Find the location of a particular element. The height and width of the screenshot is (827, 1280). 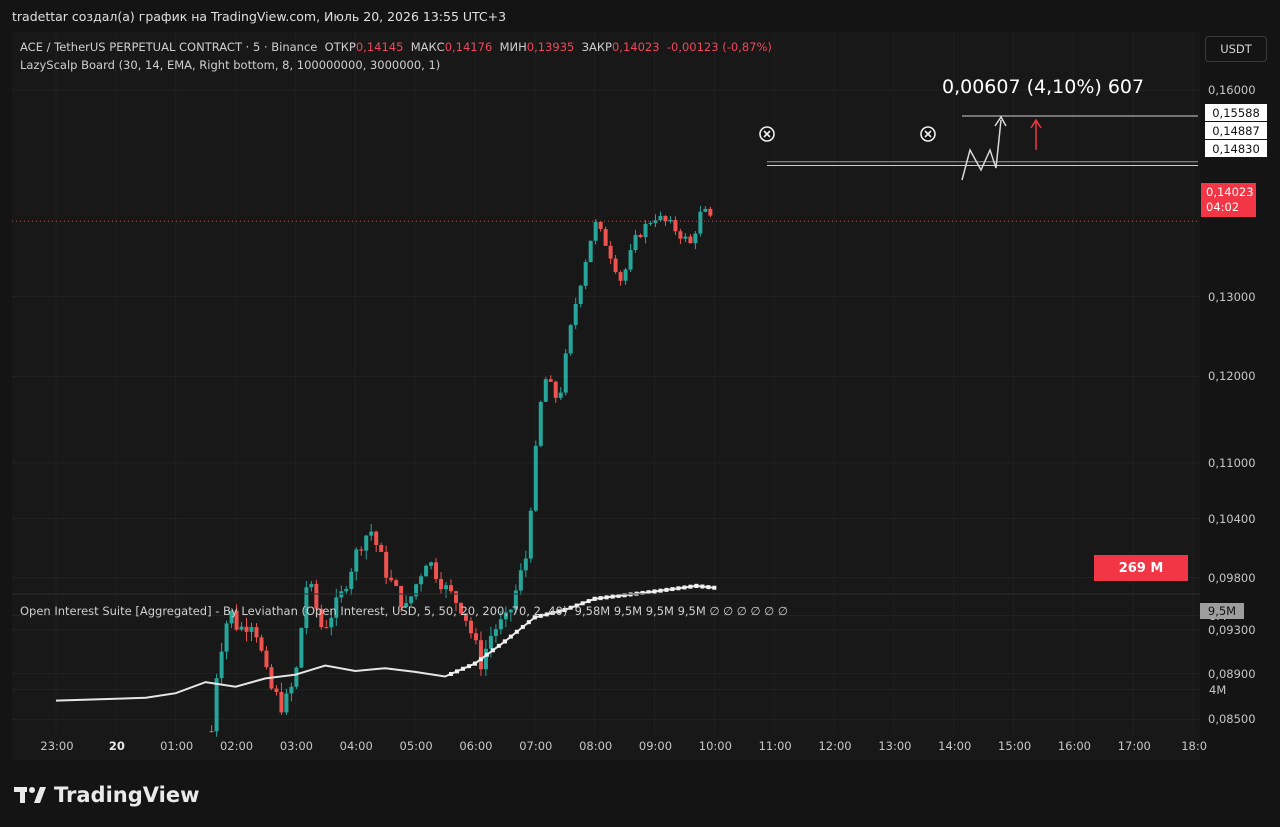

time-tick-label: 10:00 is located at coordinates (715, 746).